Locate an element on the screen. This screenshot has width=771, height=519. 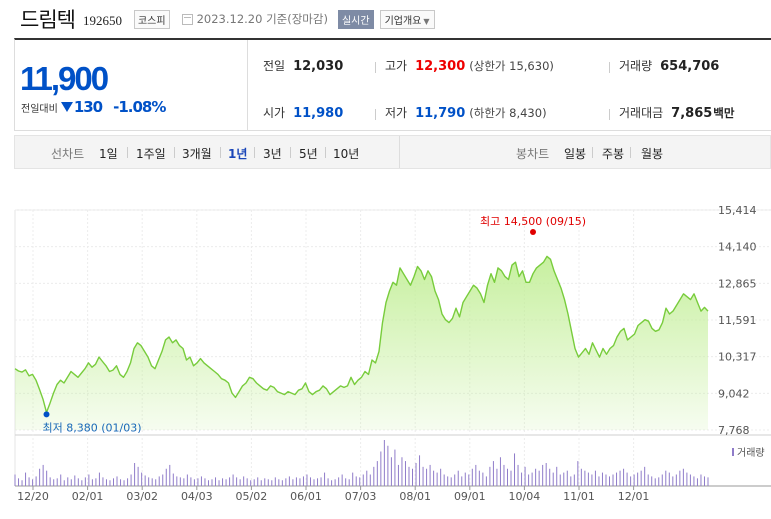
x-tick-label: 07/03 is located at coordinates (361, 496).